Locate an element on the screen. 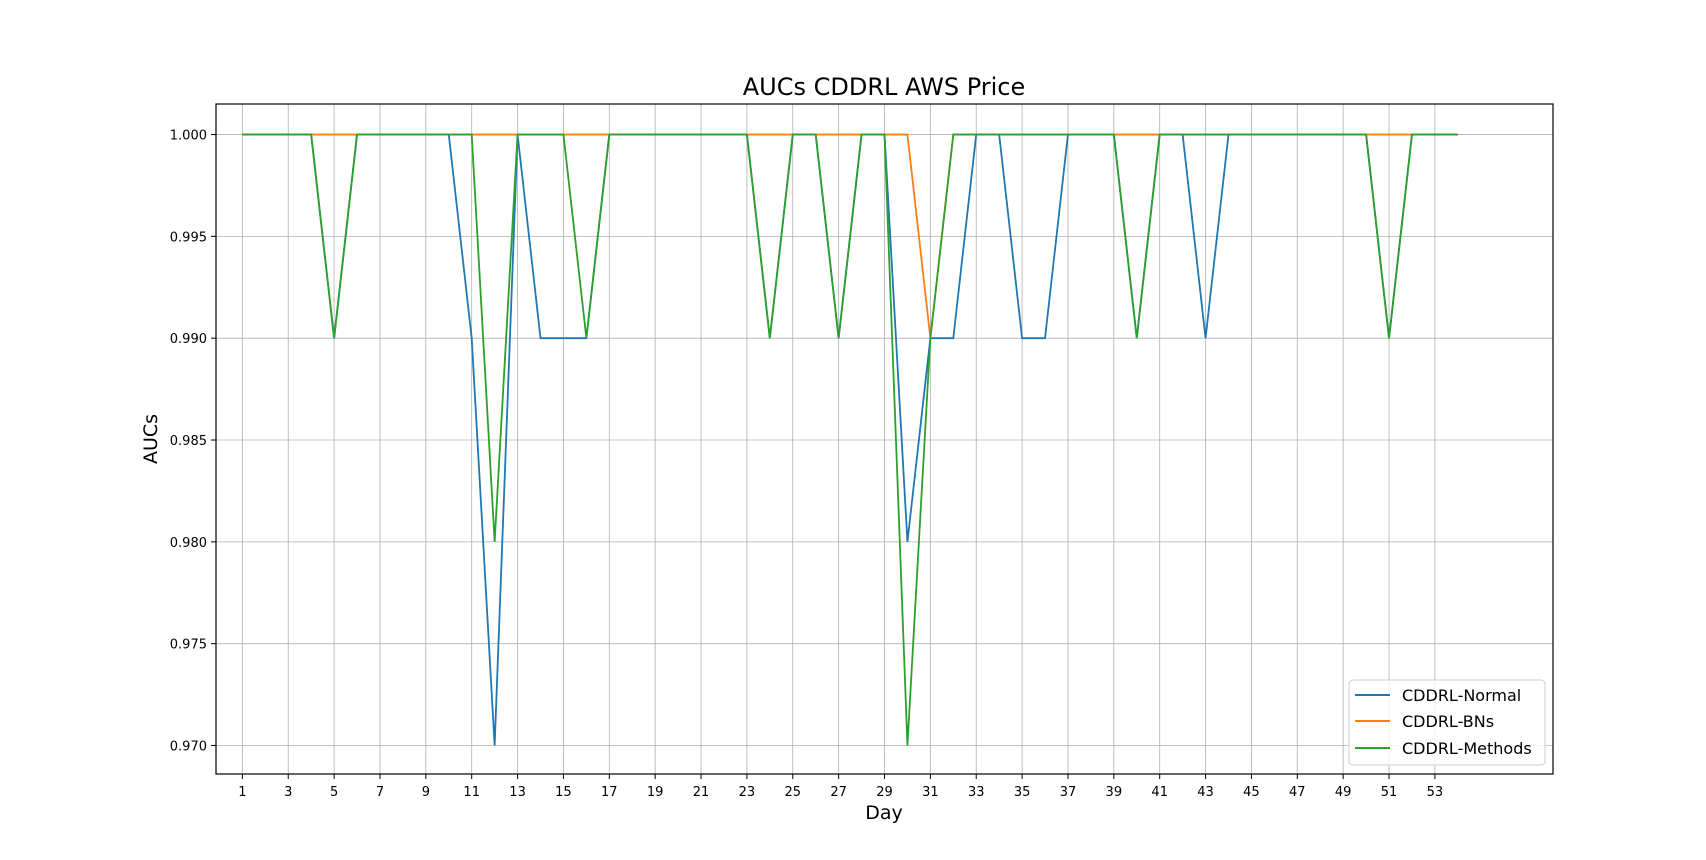 The image size is (1706, 860). y-tick-label: 0.970 is located at coordinates (188, 746).